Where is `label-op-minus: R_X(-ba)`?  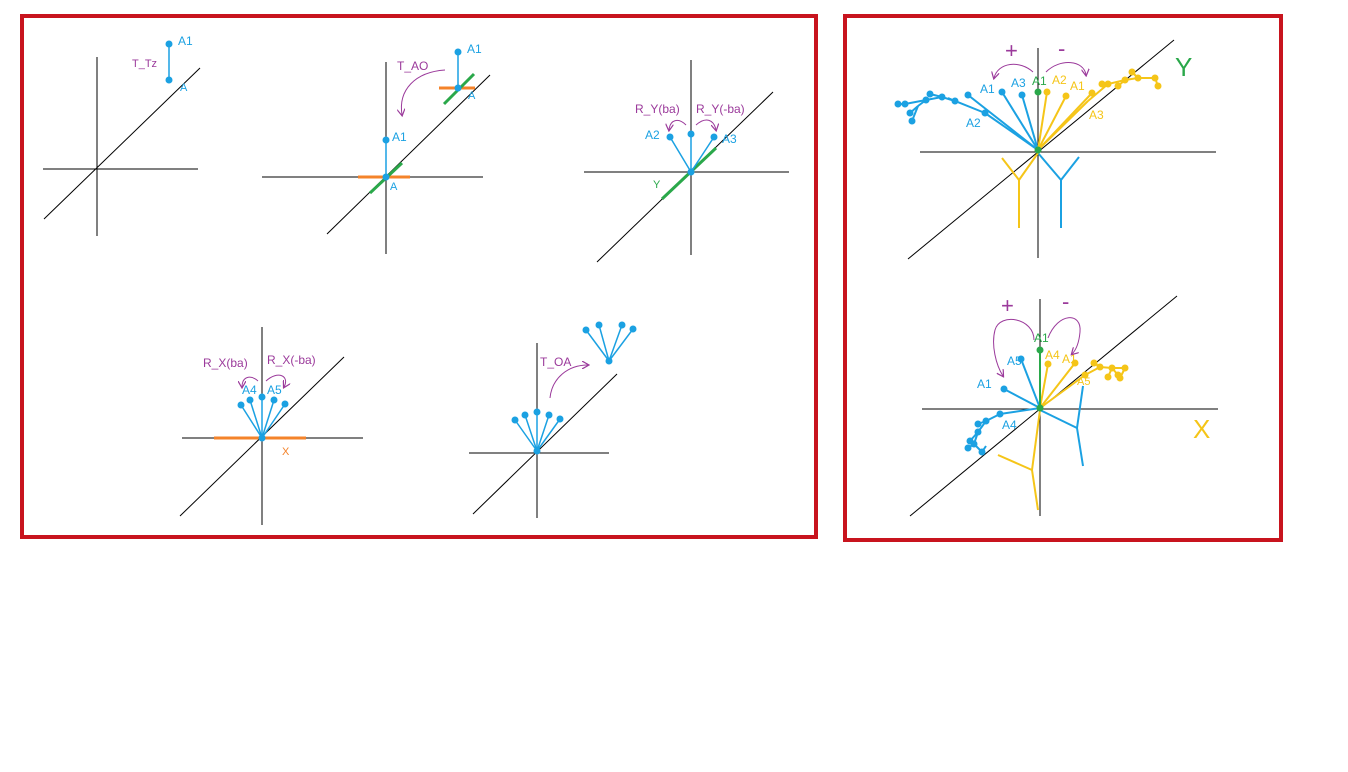 label-op-minus: R_X(-ba) is located at coordinates (291, 360).